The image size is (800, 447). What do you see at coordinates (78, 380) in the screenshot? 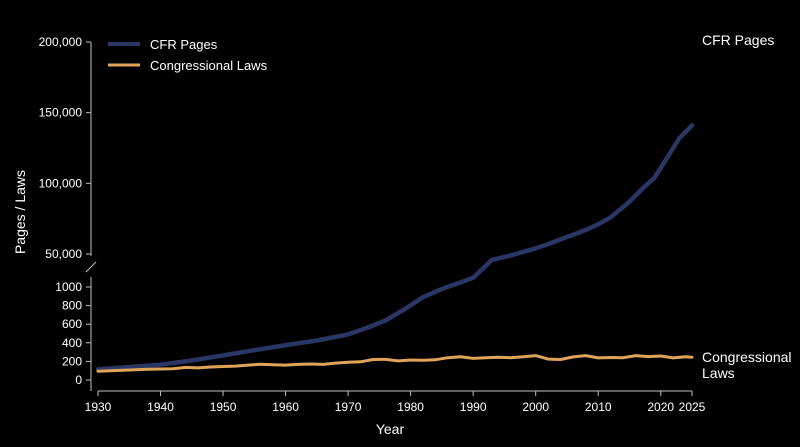
I see `y-tick-label: 0` at bounding box center [78, 380].